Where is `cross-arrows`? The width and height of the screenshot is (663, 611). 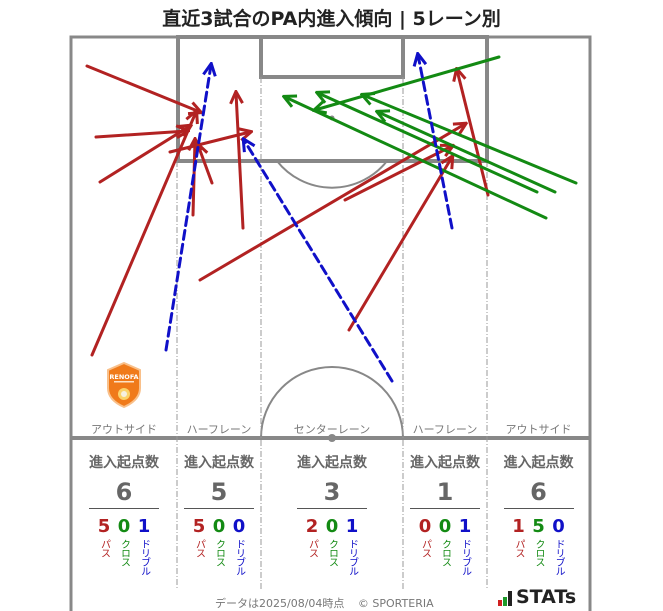 cross-arrows is located at coordinates (431, 137).